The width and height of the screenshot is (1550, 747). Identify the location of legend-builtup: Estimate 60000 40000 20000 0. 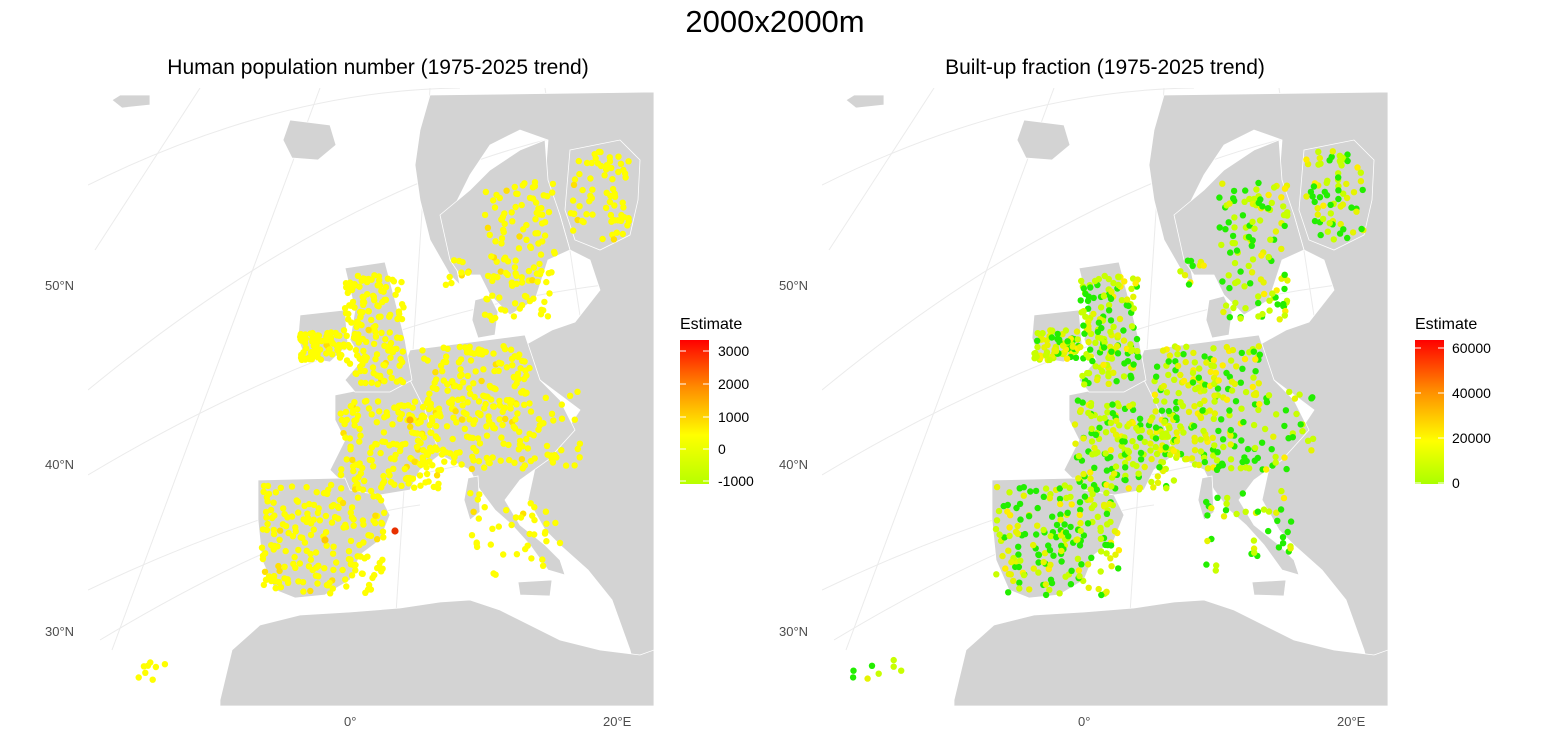
(1453, 403).